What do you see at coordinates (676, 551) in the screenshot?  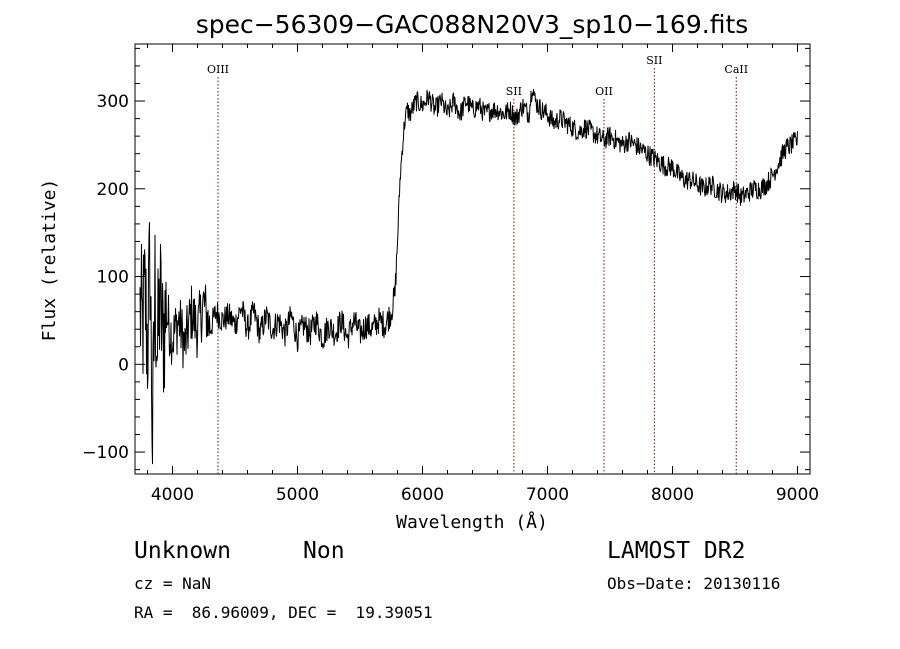 I see `survey-name: LAMOST DR2` at bounding box center [676, 551].